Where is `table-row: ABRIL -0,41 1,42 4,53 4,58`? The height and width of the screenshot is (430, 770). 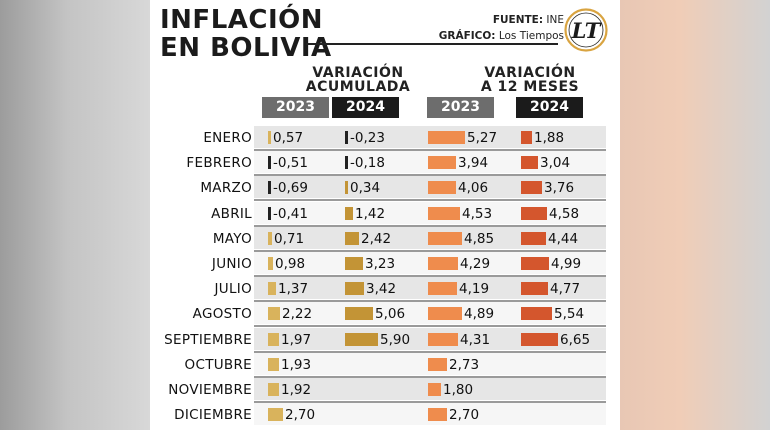 table-row: ABRIL -0,41 1,42 4,53 4,58 is located at coordinates (385, 214).